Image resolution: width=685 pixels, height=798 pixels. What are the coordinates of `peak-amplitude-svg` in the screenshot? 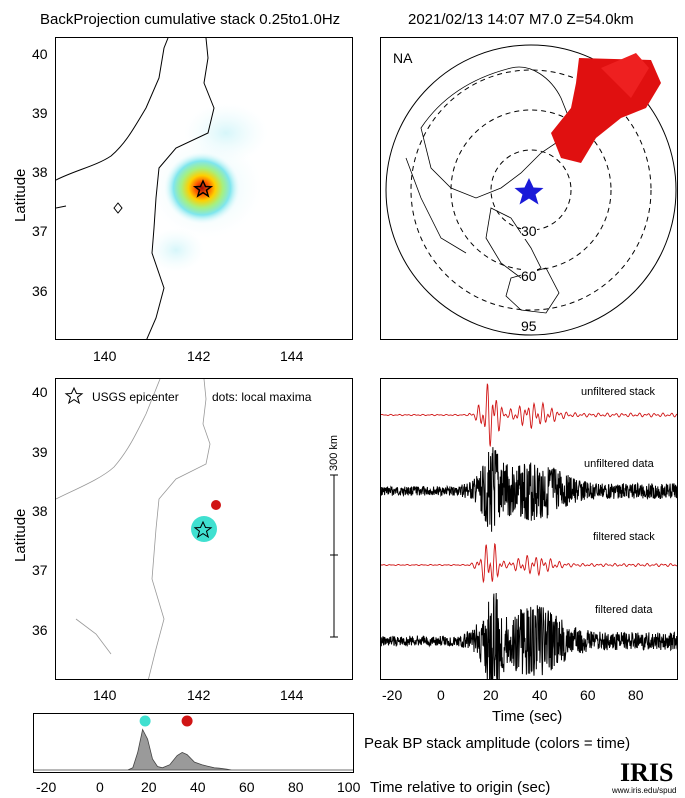 It's located at (193, 743).